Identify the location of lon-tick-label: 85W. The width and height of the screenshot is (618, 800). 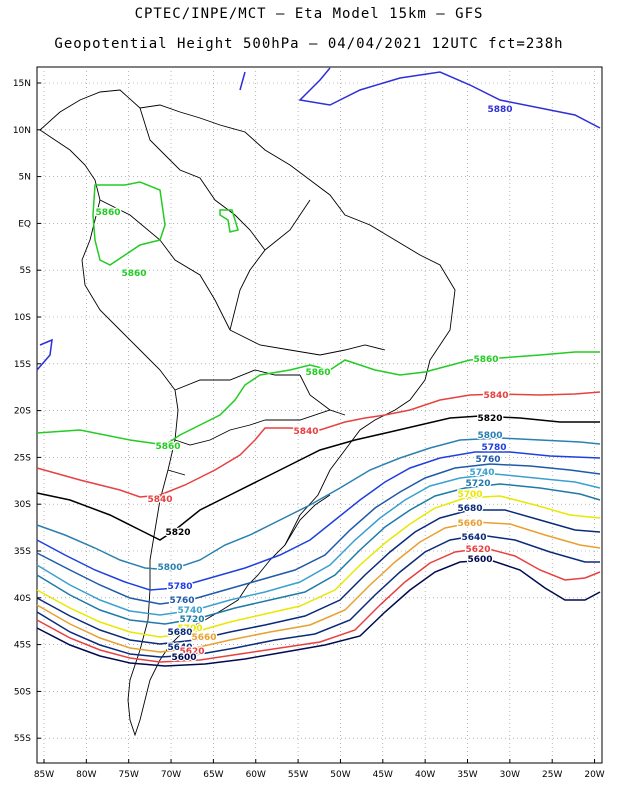
(44, 775).